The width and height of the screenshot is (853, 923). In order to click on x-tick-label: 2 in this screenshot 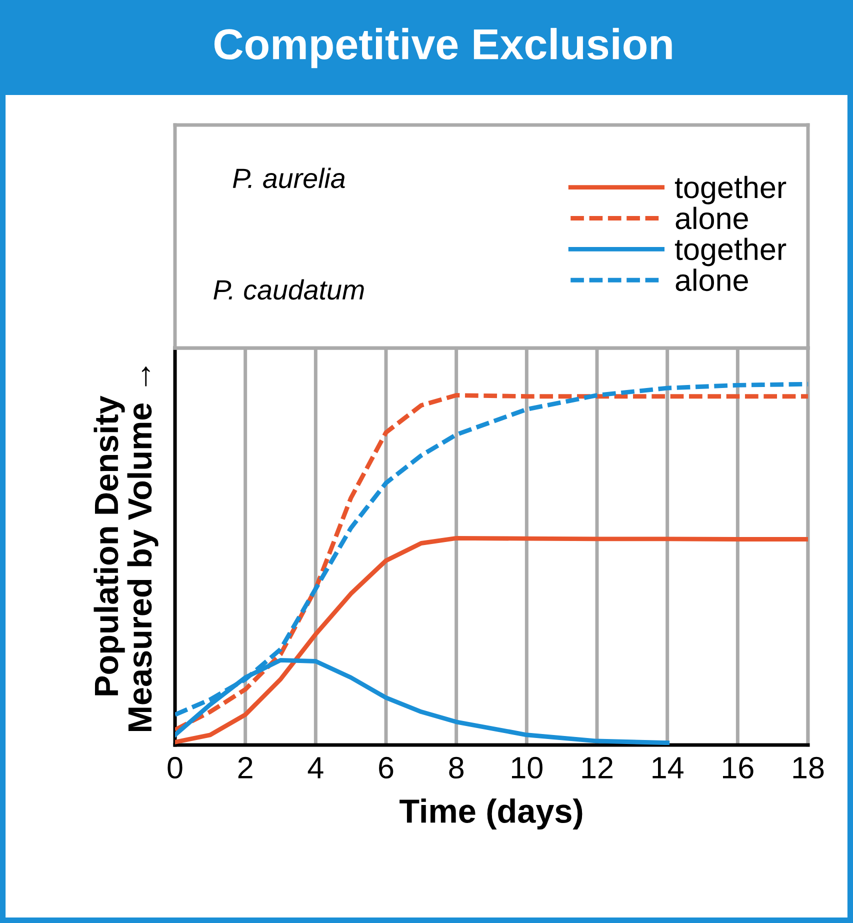, I will do `click(245, 767)`.